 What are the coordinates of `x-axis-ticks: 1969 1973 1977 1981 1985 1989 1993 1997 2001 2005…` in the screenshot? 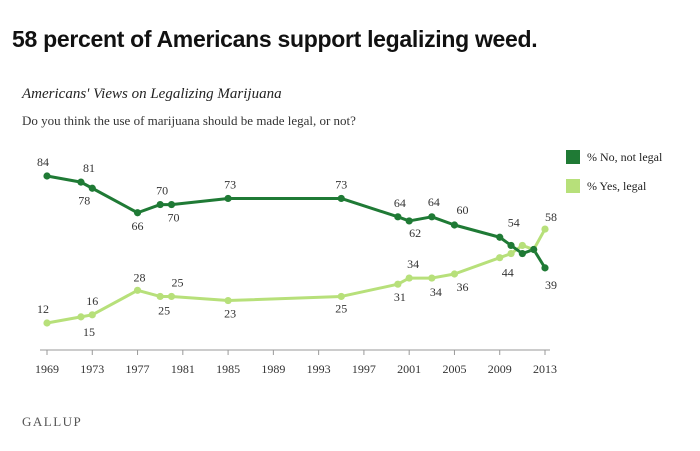 It's located at (296, 363).